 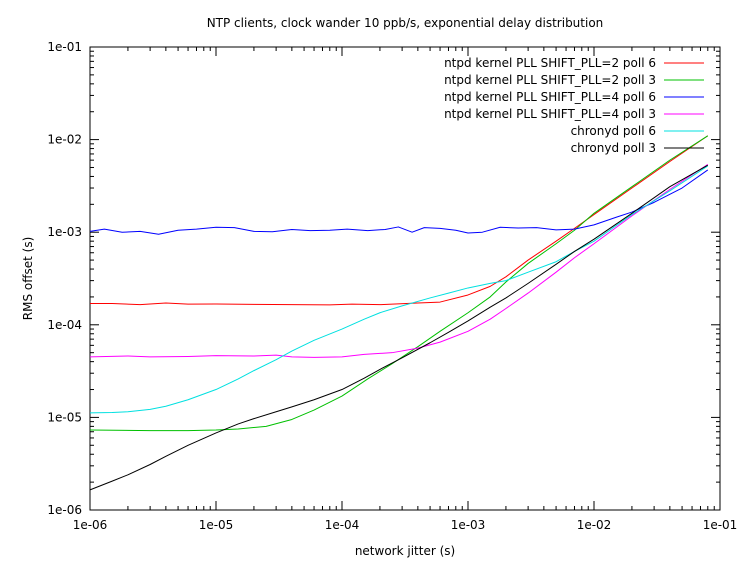 I want to click on y-tick-label: 1e-03, so click(x=64, y=232).